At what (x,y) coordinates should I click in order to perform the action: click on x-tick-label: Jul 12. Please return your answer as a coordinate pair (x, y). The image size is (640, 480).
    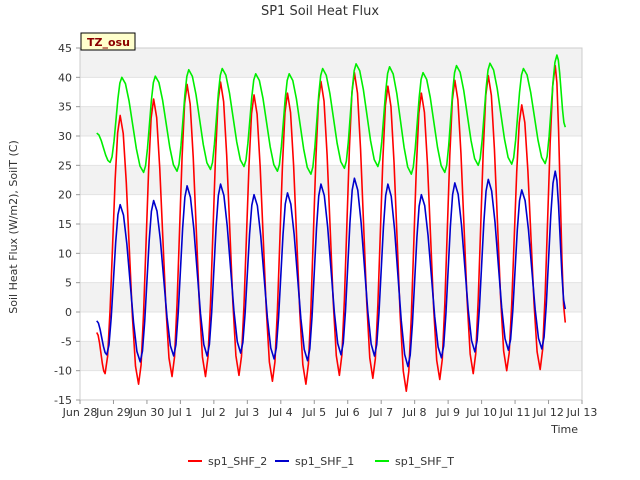
    Looking at the image, I should click on (548, 412).